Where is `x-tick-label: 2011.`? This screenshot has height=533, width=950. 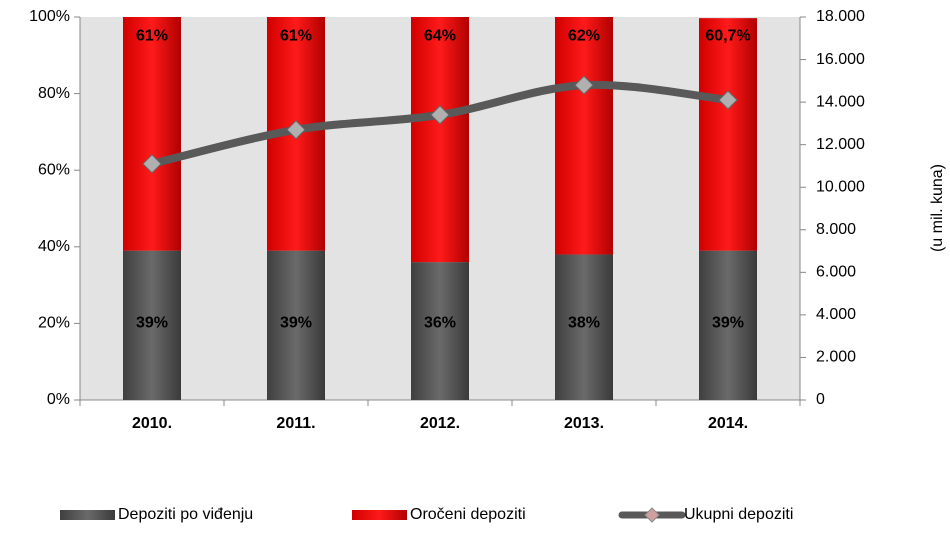
x-tick-label: 2011. is located at coordinates (295, 423).